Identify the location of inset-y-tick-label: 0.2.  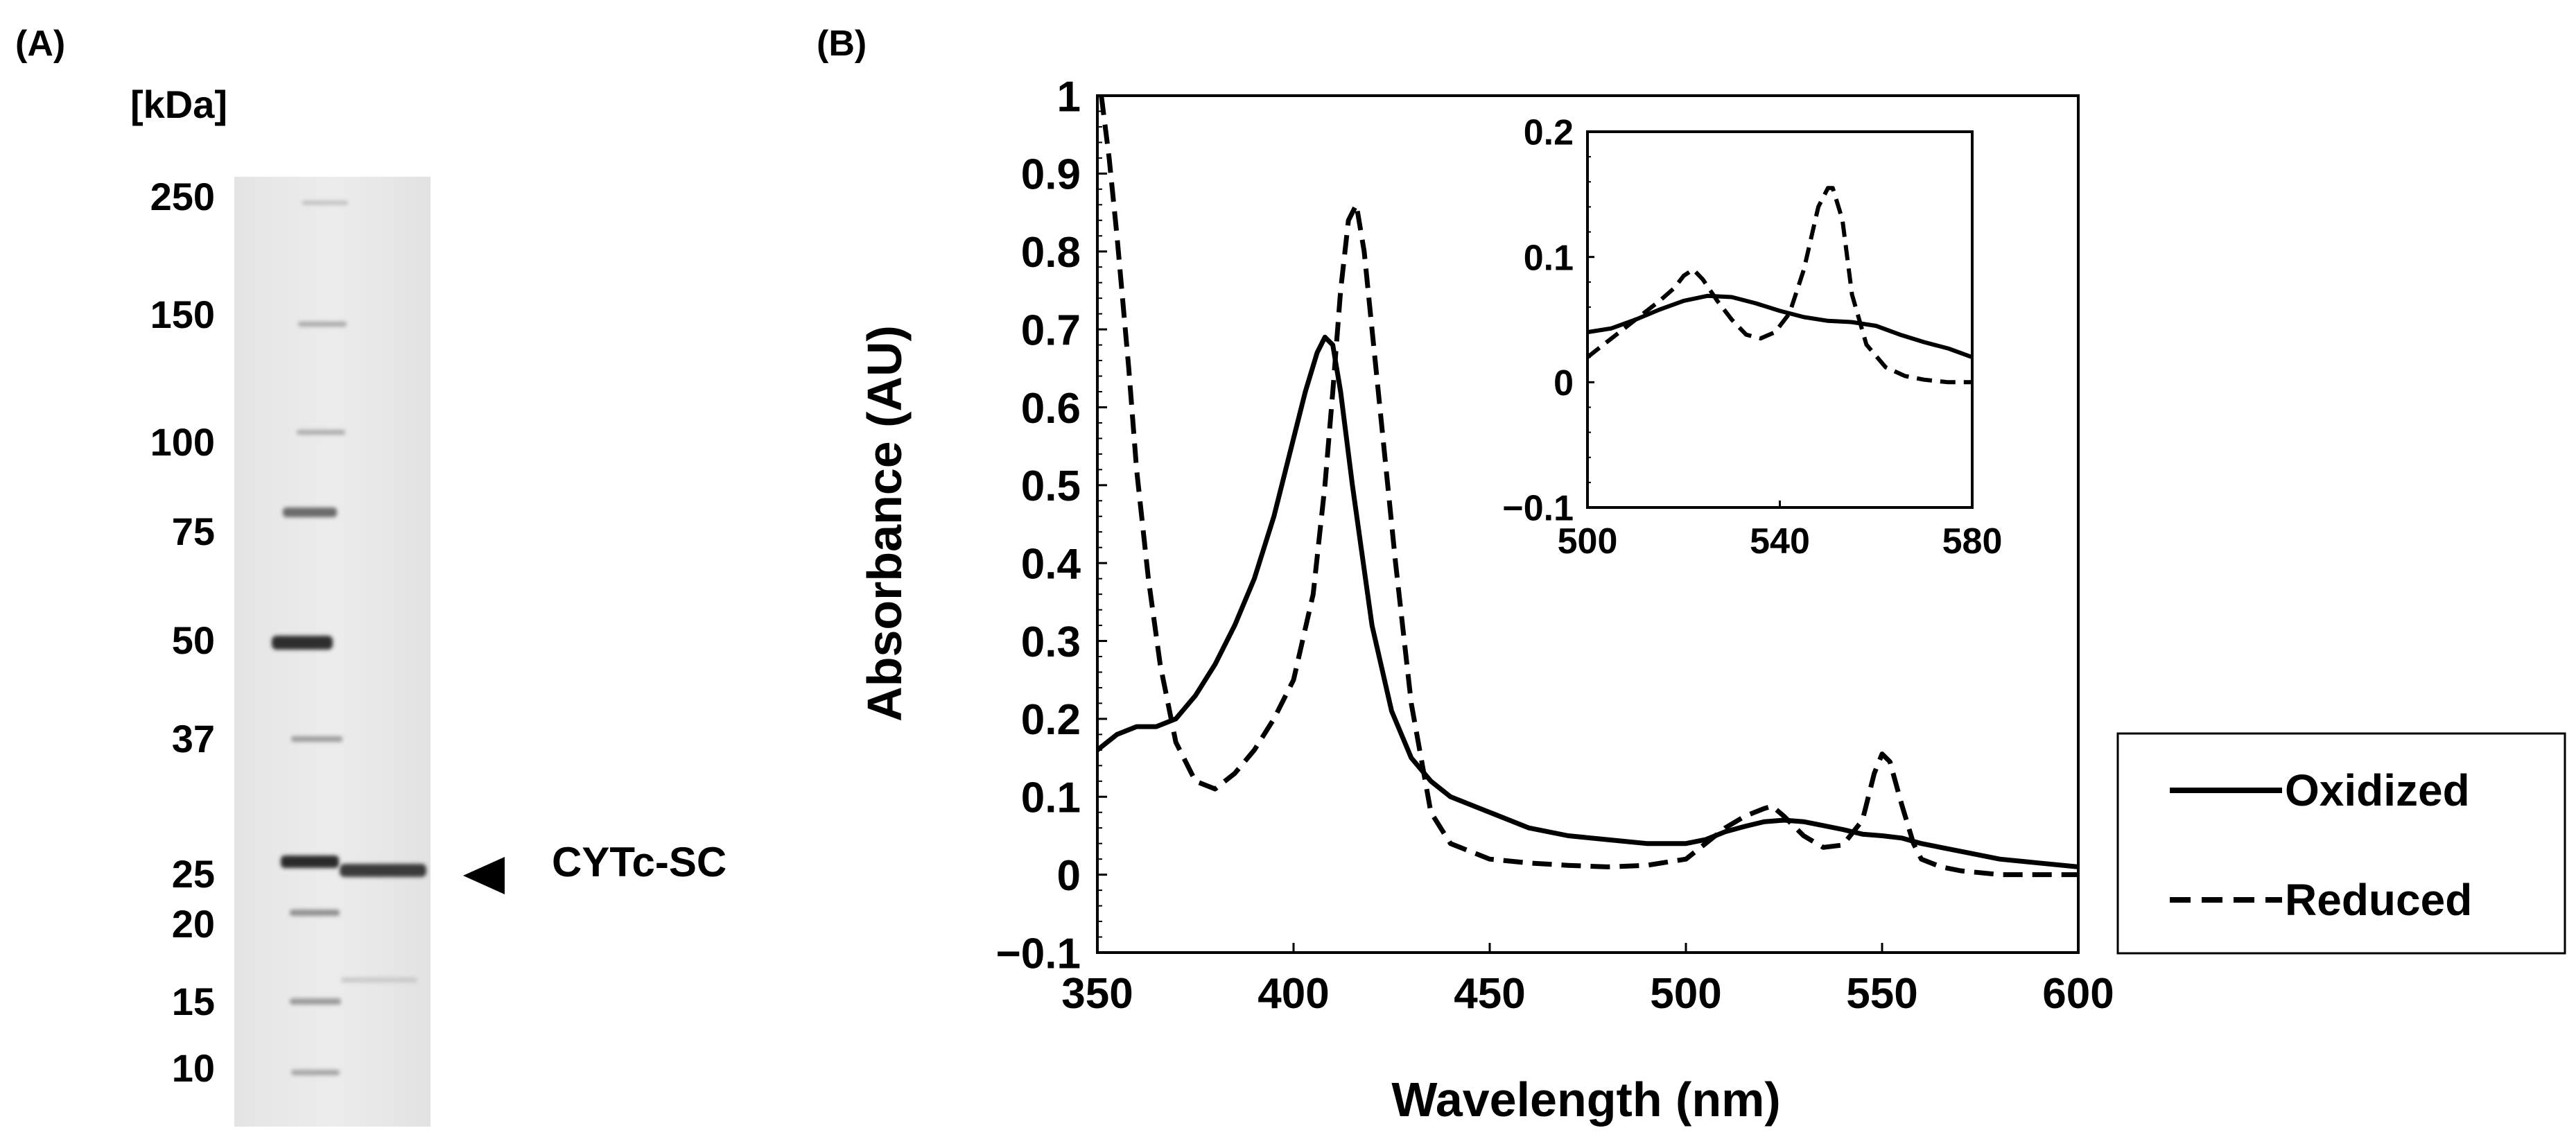
(1549, 133).